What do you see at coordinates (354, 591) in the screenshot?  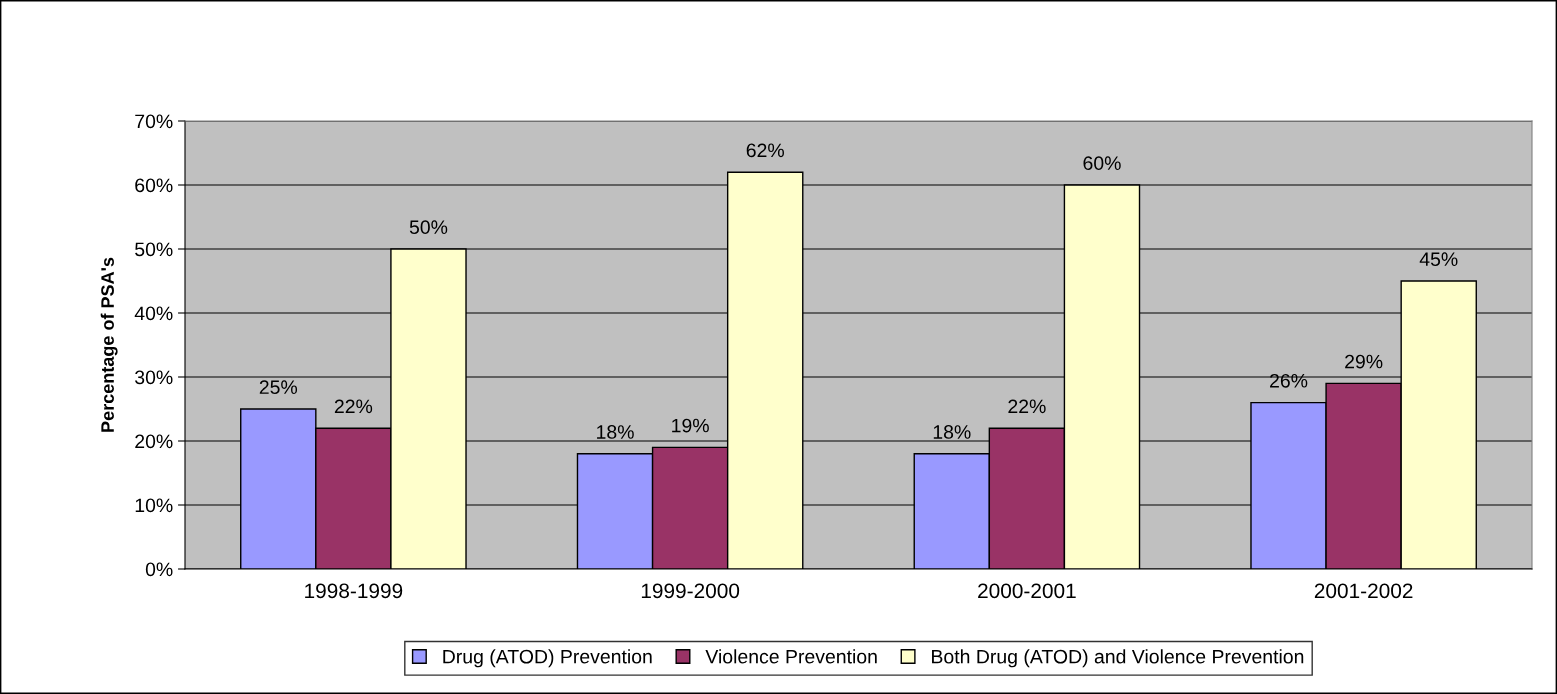 I see `x-tick-label: 1998-1999` at bounding box center [354, 591].